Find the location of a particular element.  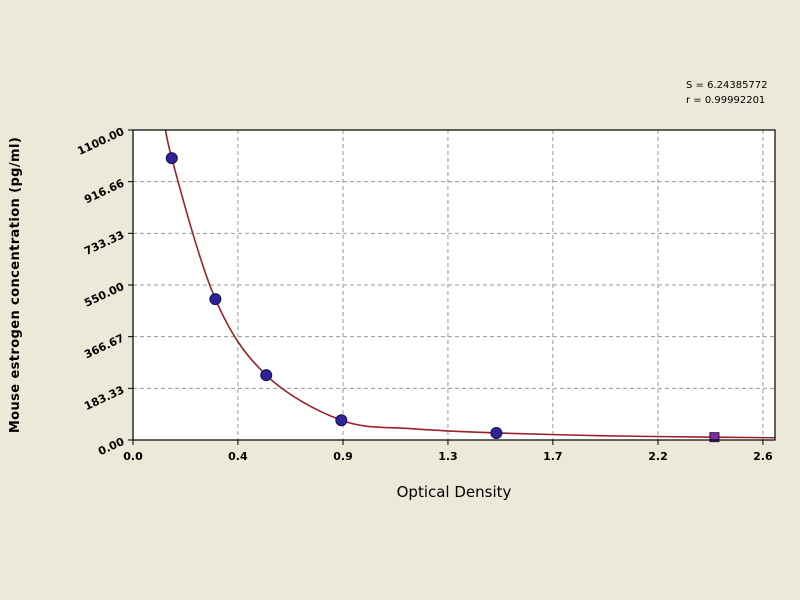

x-tick-label: 0.0 is located at coordinates (133, 456).